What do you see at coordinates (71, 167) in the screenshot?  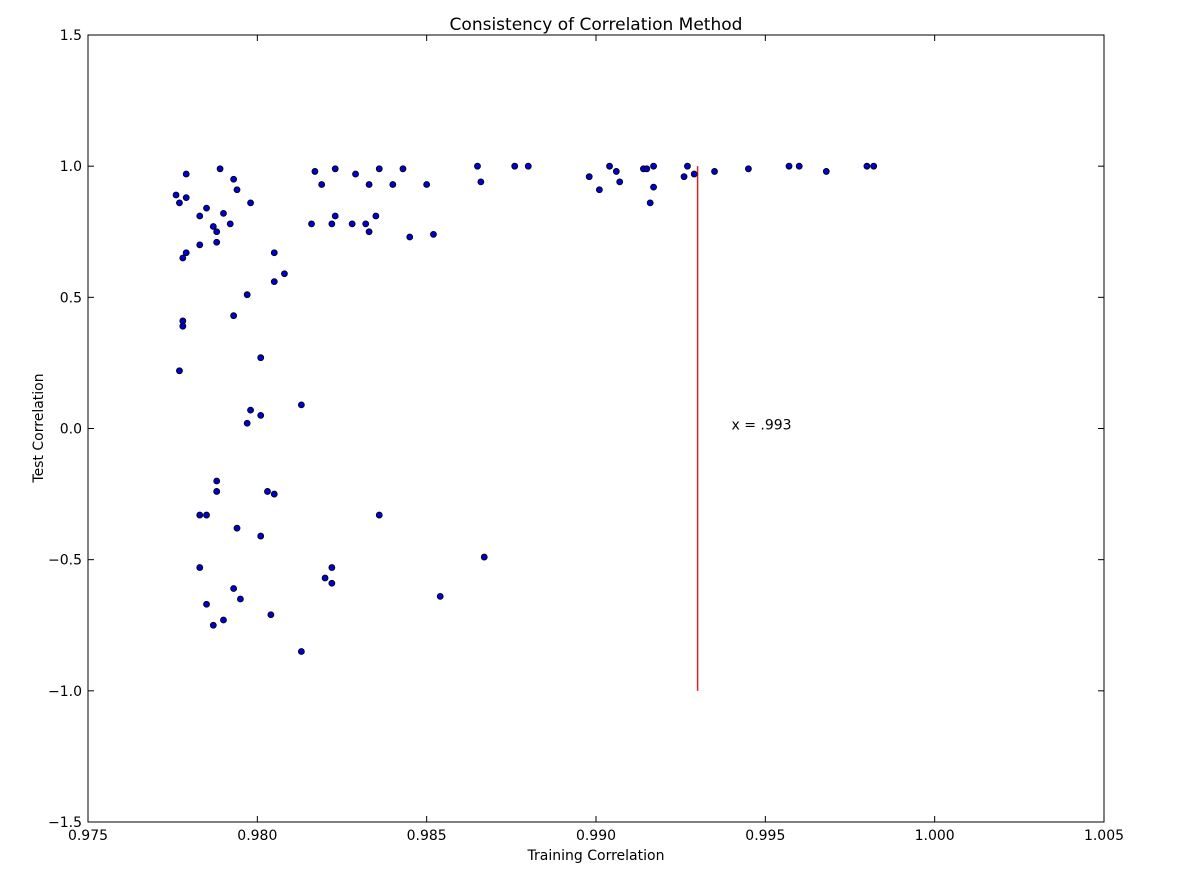 I see `y-tick-label: 1.0` at bounding box center [71, 167].